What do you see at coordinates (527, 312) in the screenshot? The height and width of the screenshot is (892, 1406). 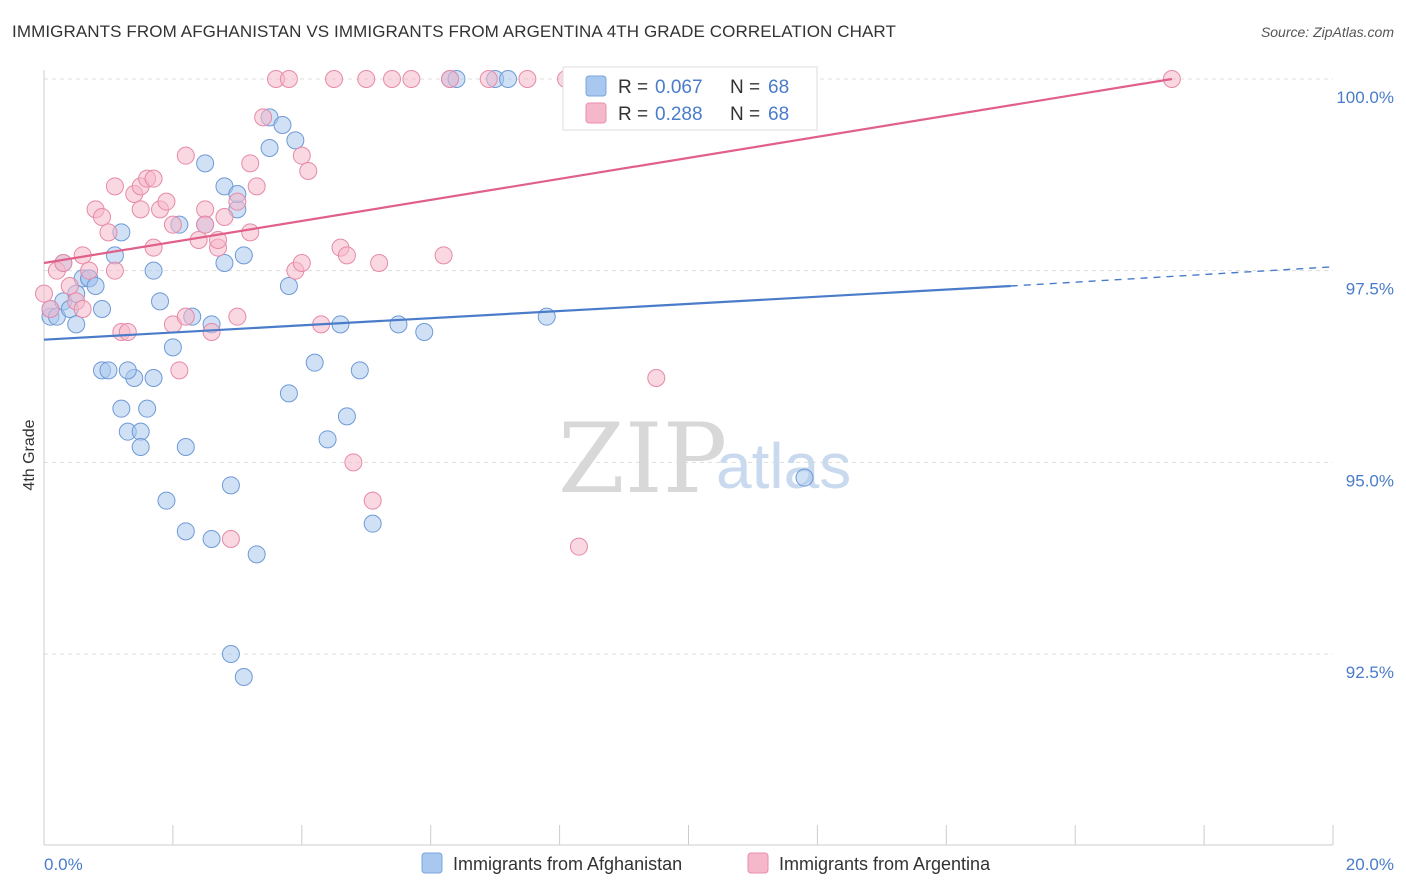 I see `trend-line-afghanistan` at bounding box center [527, 312].